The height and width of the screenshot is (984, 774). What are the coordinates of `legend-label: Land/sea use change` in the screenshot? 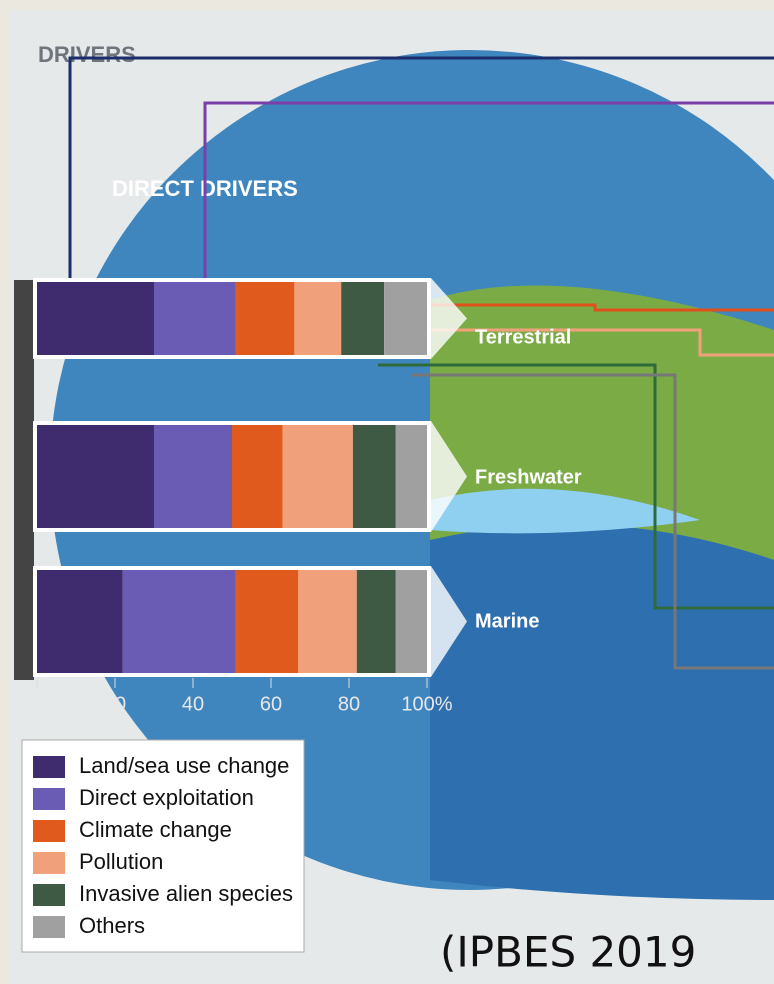 It's located at (184, 765).